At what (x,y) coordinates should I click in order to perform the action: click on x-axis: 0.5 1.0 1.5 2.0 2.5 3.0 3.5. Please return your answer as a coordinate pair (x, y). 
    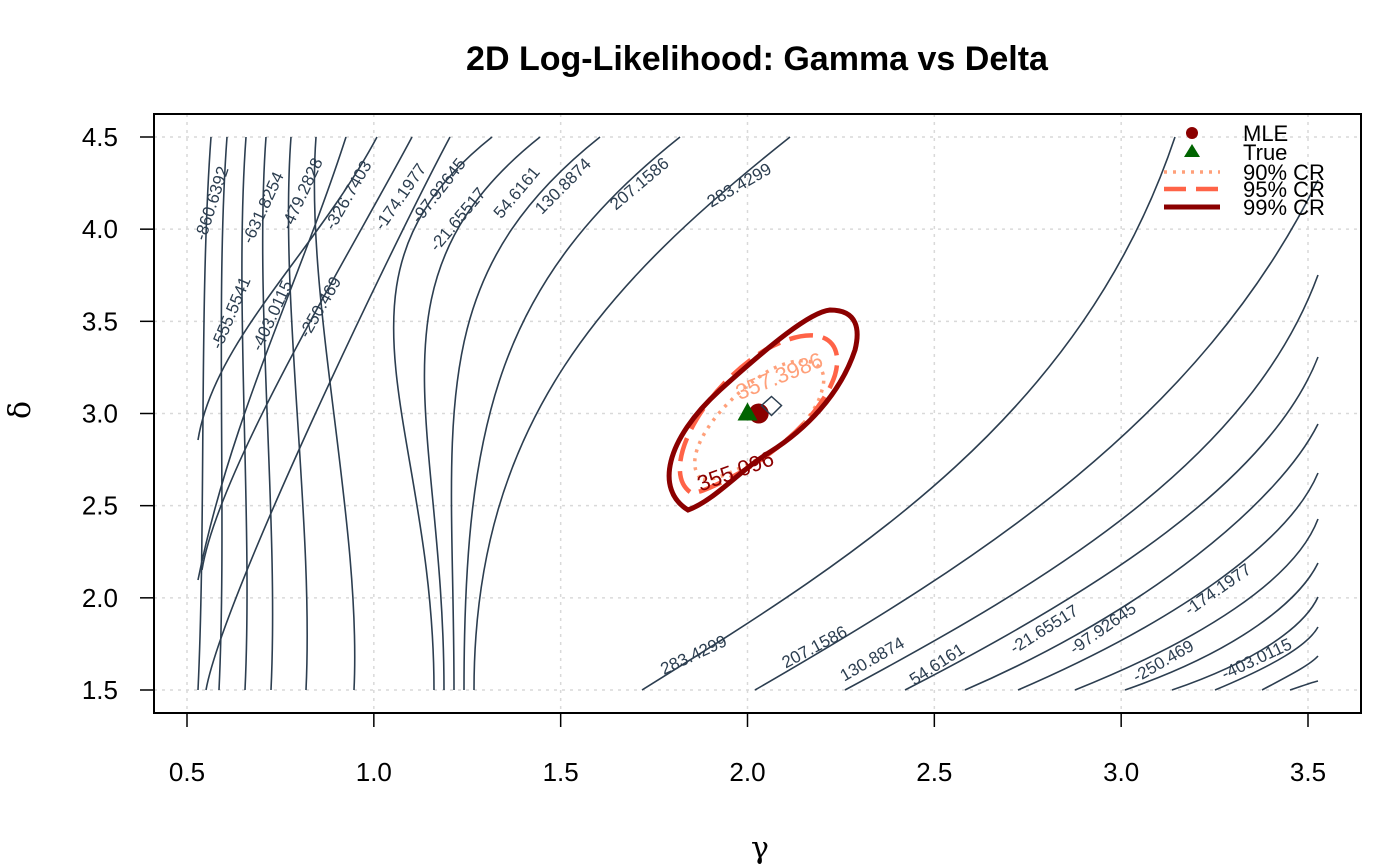
    Looking at the image, I should click on (747, 749).